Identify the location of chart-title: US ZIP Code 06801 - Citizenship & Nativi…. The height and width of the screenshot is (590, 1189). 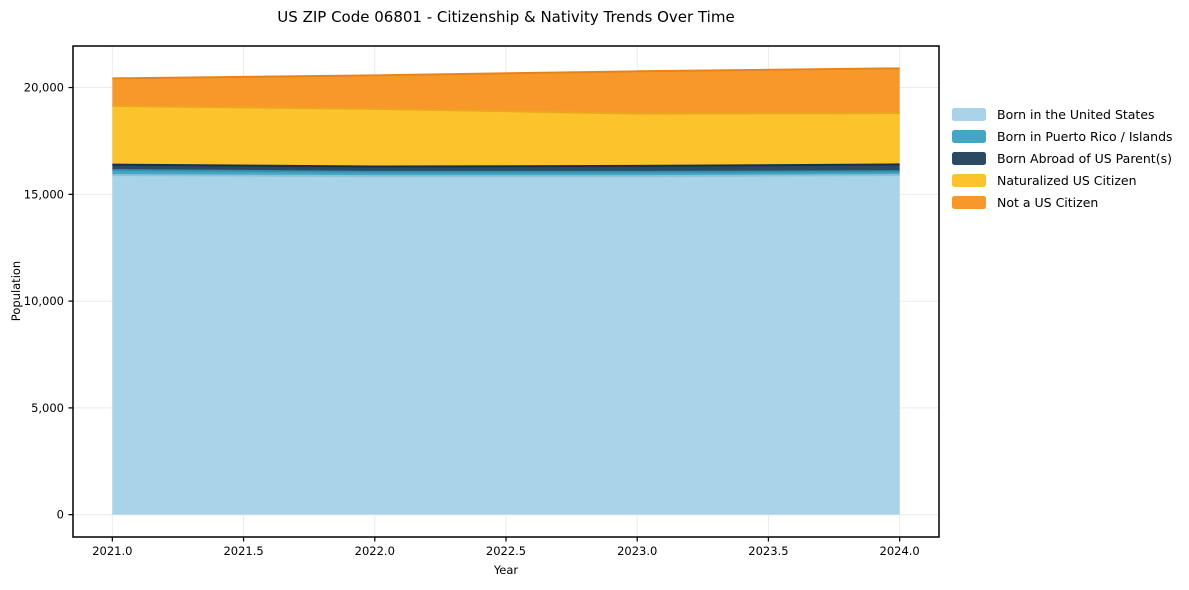
(506, 17).